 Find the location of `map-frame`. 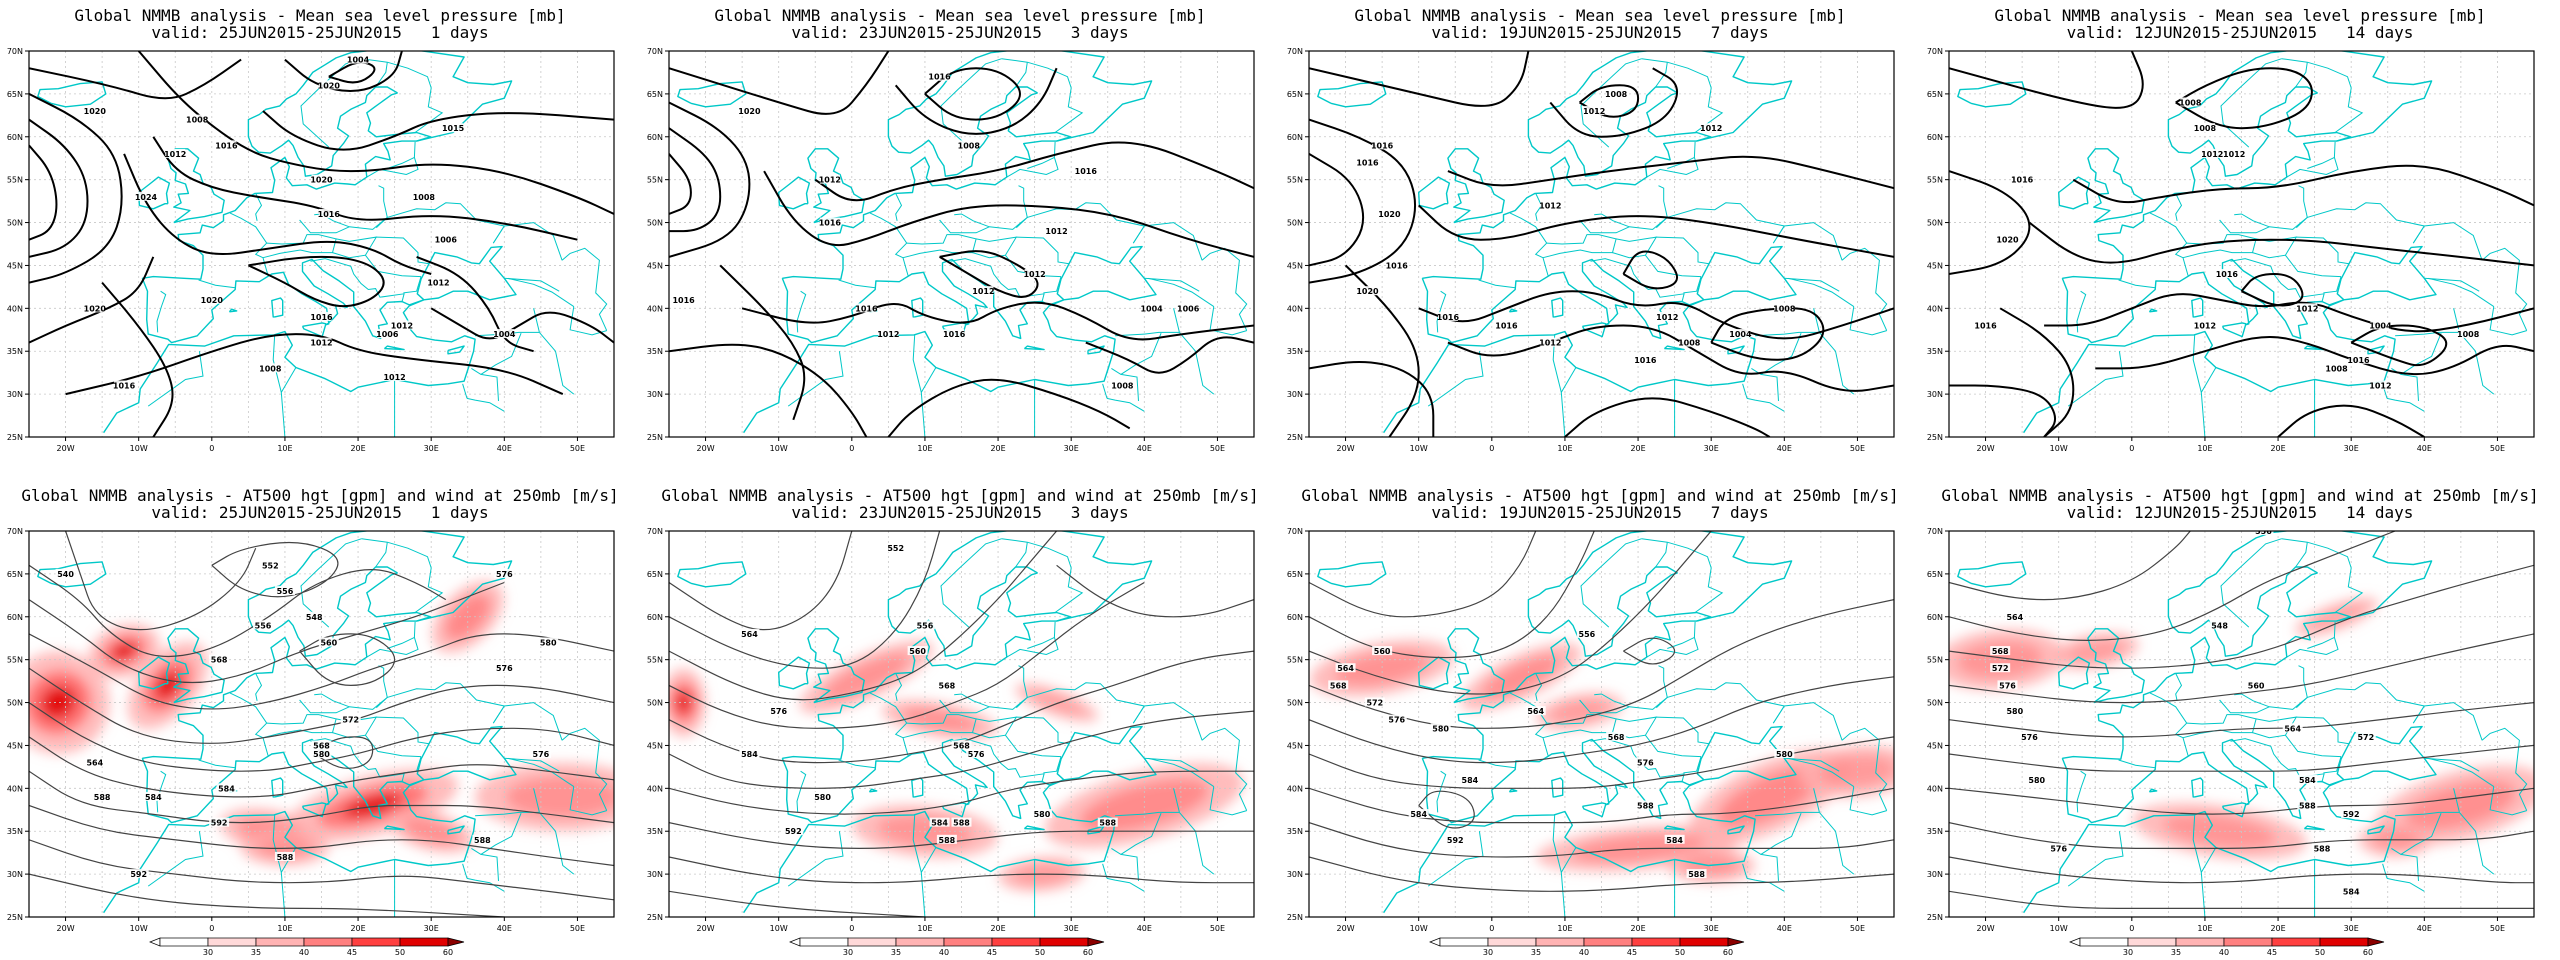

map-frame is located at coordinates (321, 244).